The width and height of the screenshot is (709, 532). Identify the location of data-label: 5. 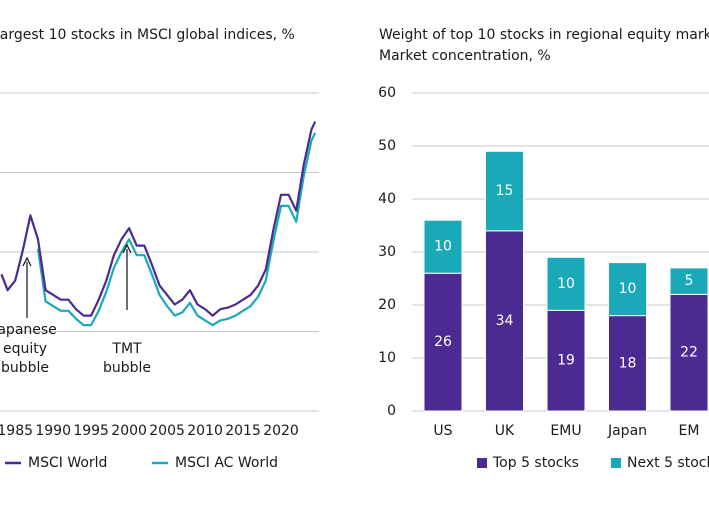
(689, 281).